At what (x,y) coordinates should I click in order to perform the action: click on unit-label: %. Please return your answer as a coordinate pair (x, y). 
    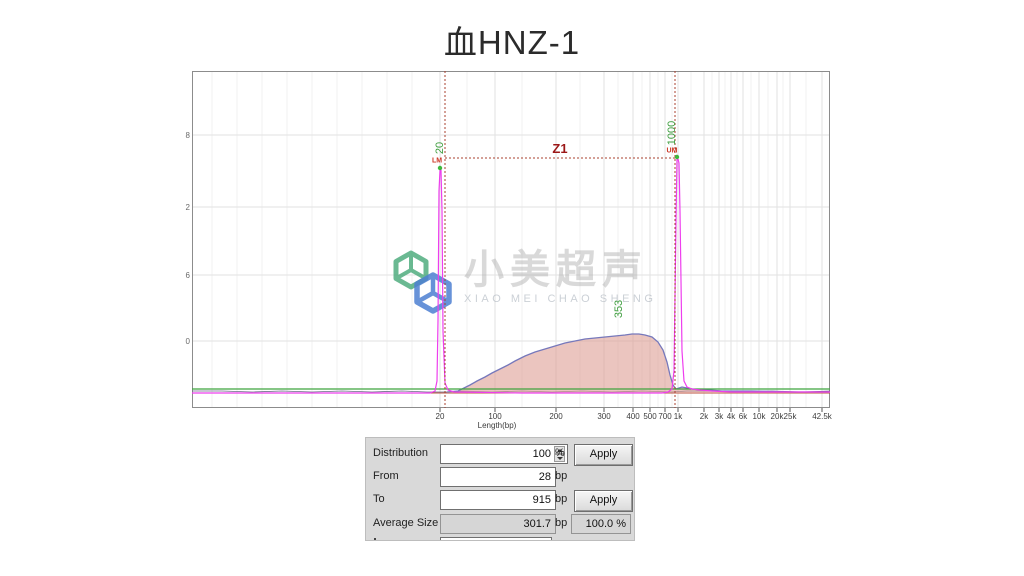
    Looking at the image, I should click on (560, 453).